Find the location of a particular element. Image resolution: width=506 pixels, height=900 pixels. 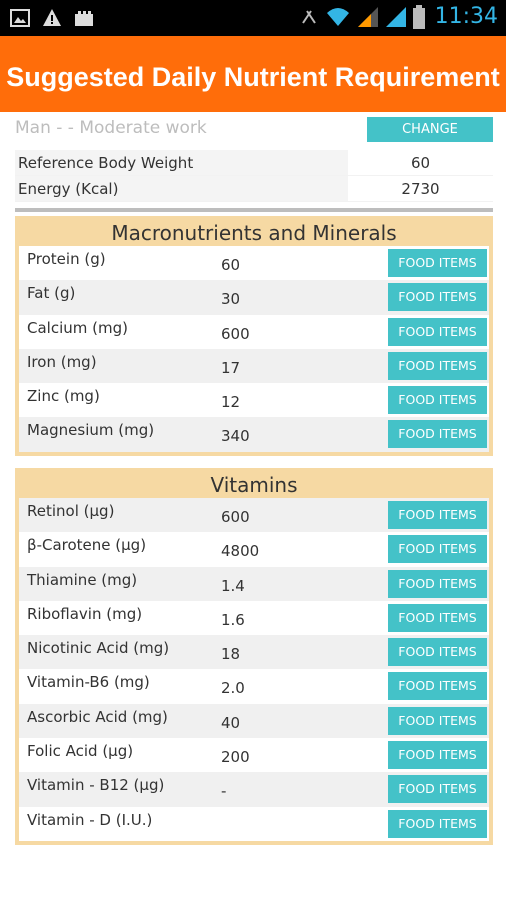

table-row: Fat (g) 30 FOOD ITEMS is located at coordinates (254, 297).